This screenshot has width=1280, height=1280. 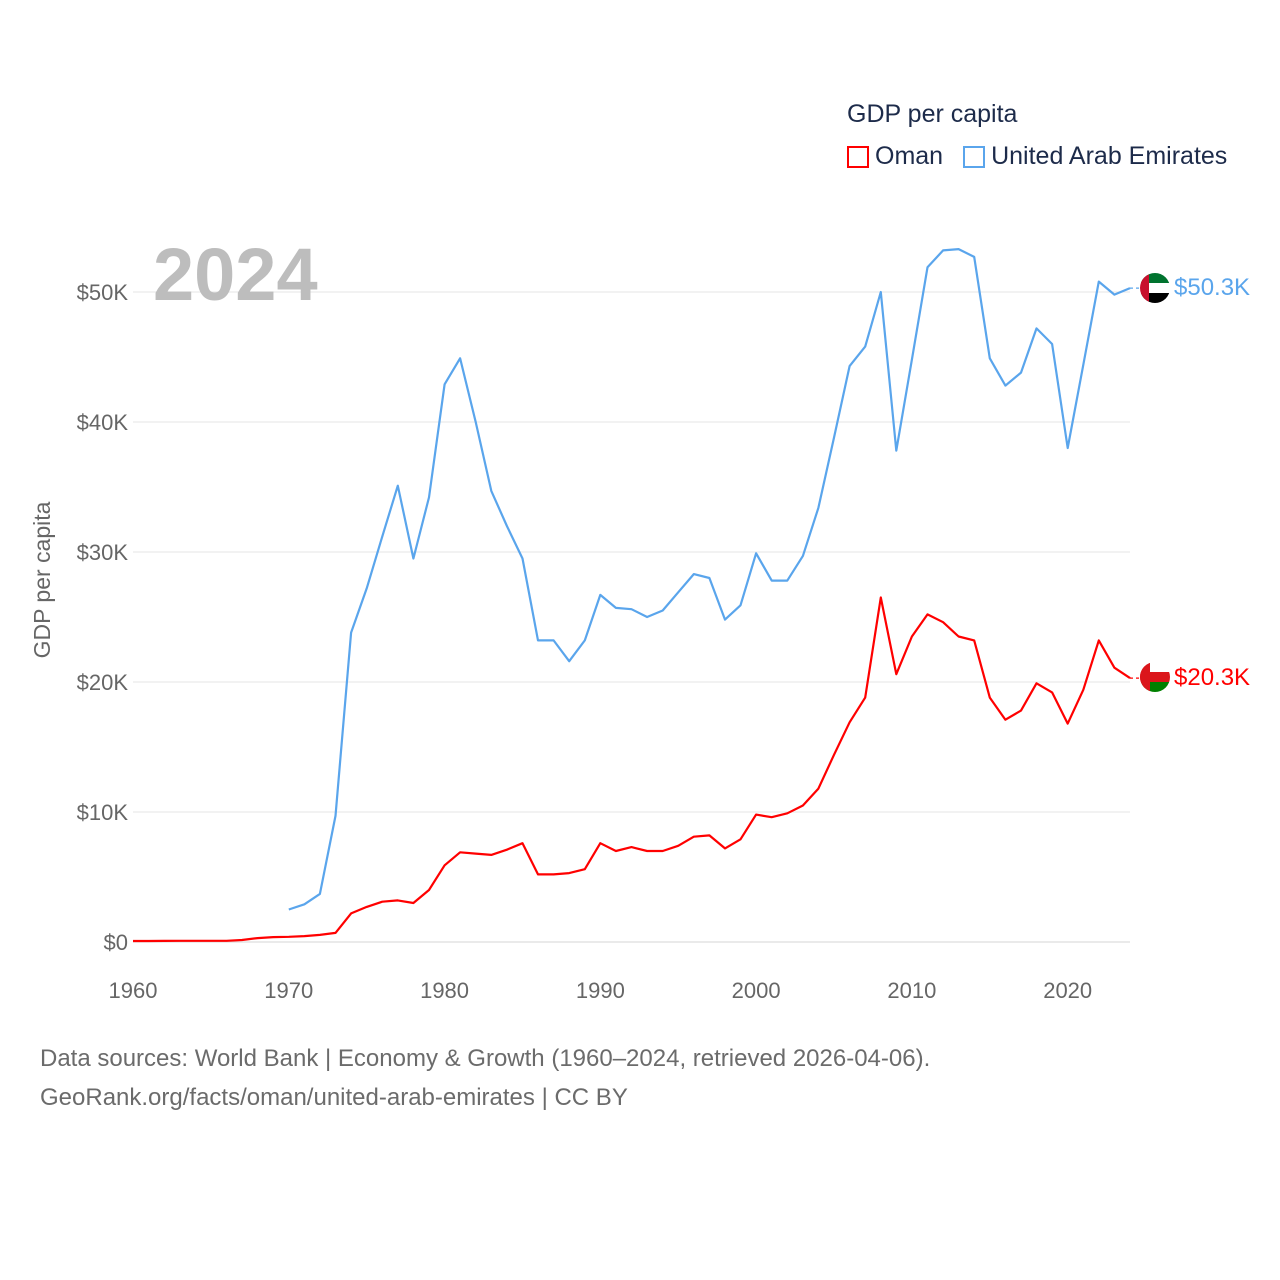 What do you see at coordinates (288, 990) in the screenshot?
I see `x-tick-label: 1970` at bounding box center [288, 990].